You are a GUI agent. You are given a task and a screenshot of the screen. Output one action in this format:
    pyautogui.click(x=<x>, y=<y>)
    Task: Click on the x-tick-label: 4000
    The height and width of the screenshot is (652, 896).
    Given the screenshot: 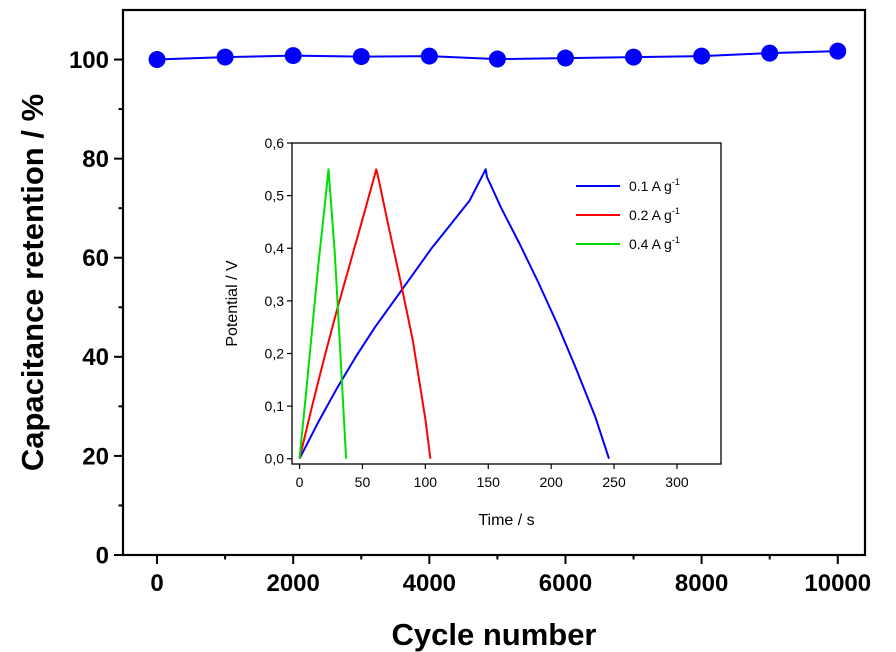 What is the action you would take?
    pyautogui.click(x=429, y=583)
    